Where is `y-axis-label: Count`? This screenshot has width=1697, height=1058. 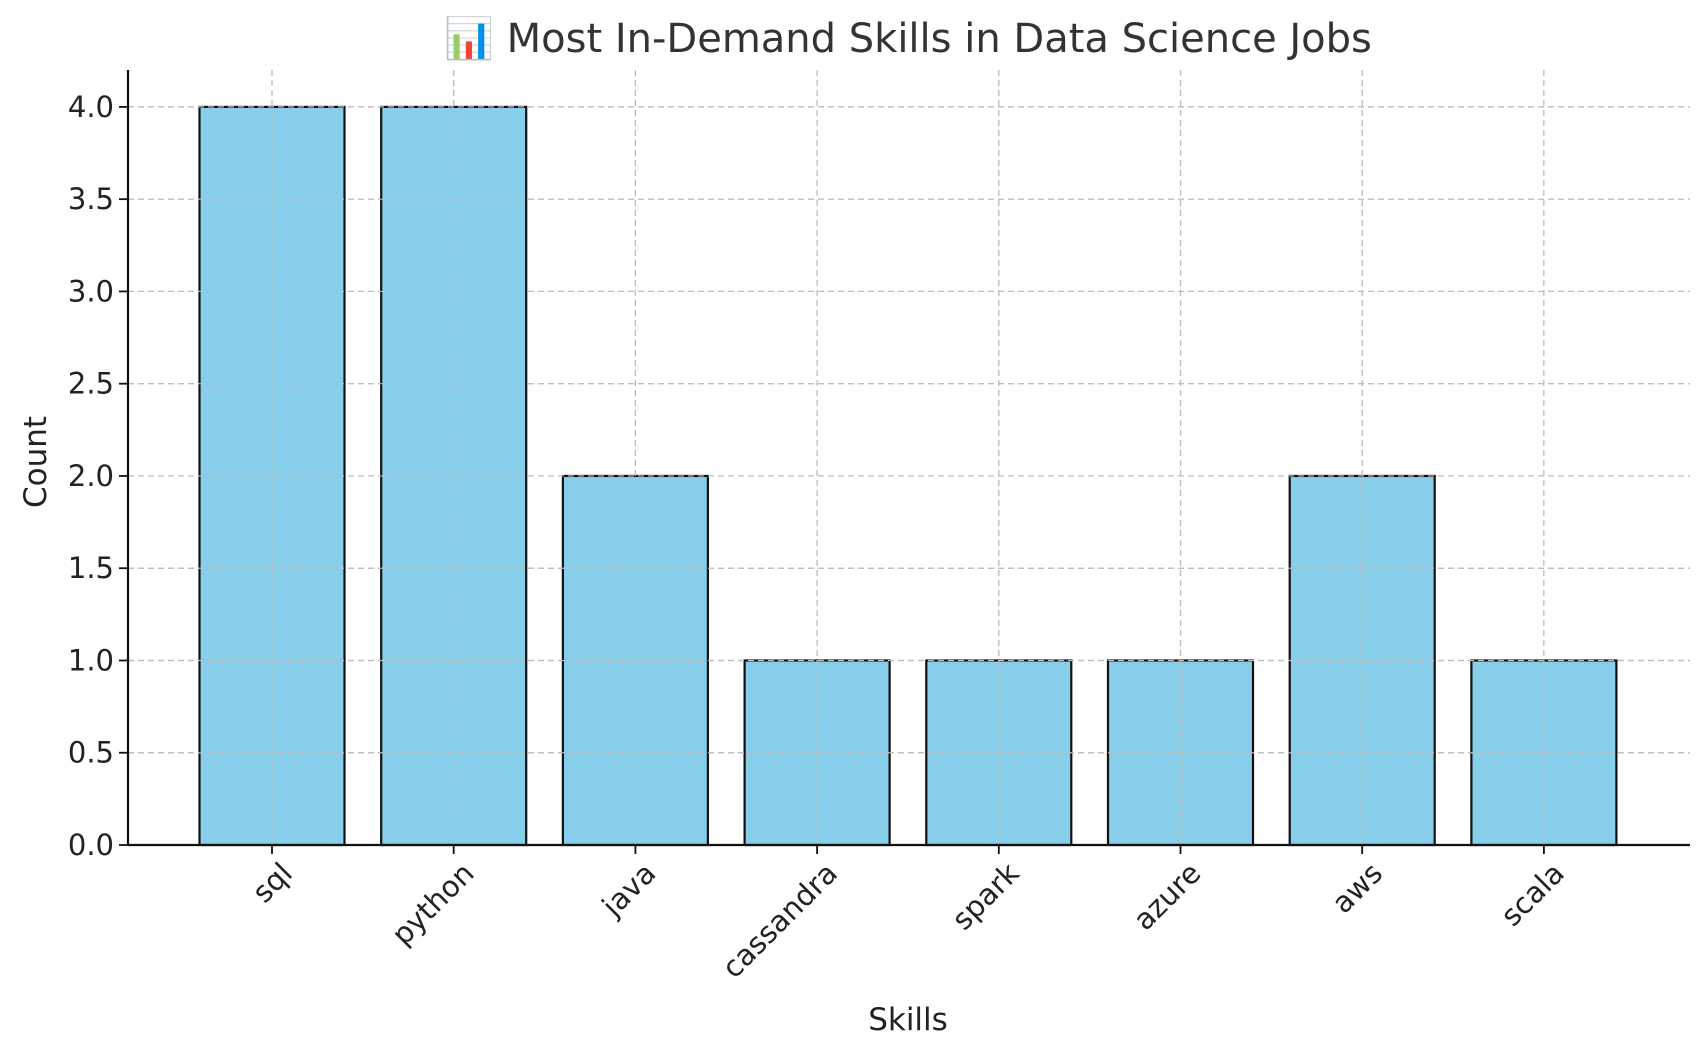
y-axis-label: Count is located at coordinates (36, 462).